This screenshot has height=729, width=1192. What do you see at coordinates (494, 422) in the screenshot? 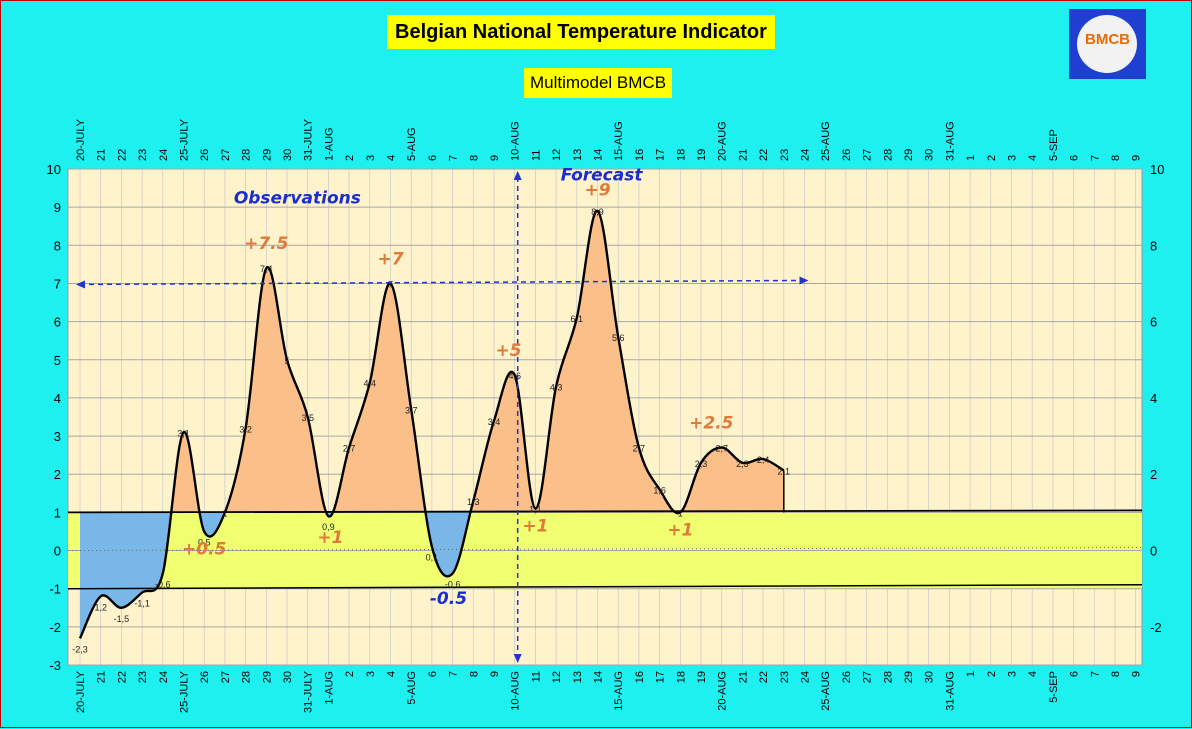
I see `data-label: 3,4` at bounding box center [494, 422].